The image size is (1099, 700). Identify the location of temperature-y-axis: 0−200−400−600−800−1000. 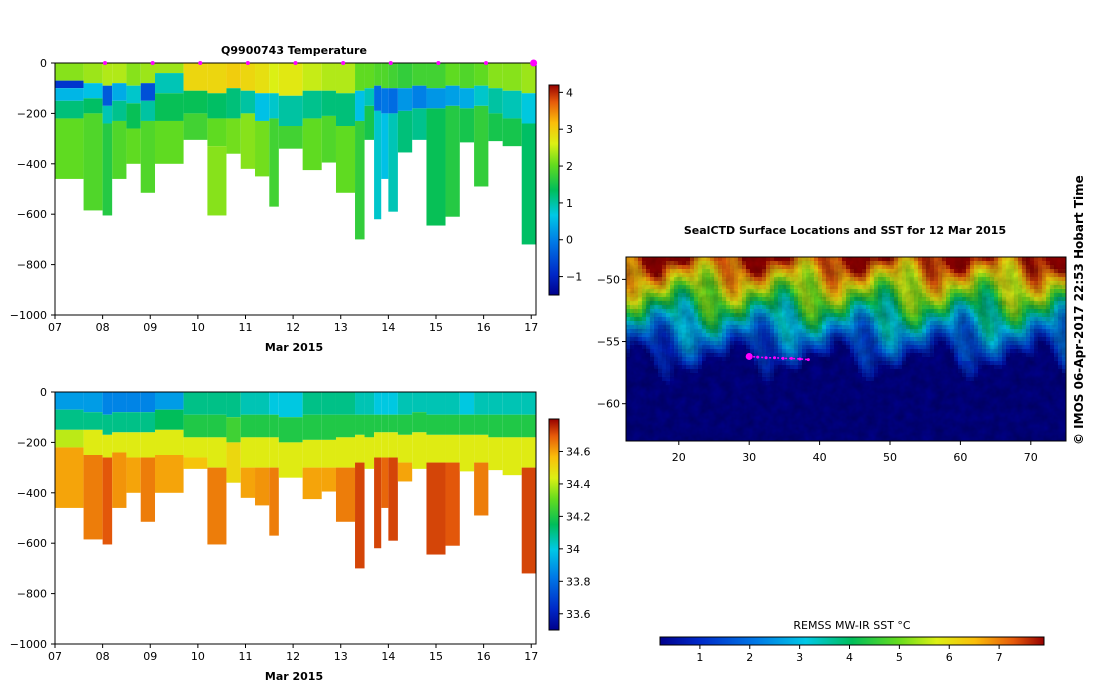
(32, 189).